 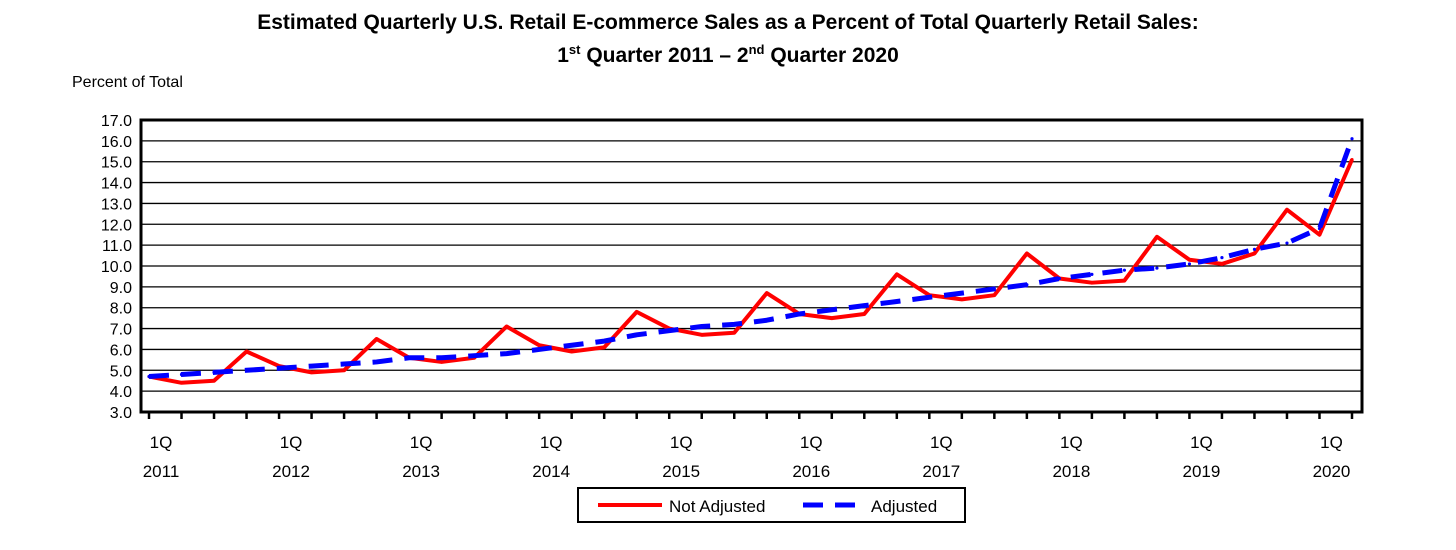 I want to click on x-tick-label-year: 2015, so click(x=681, y=471).